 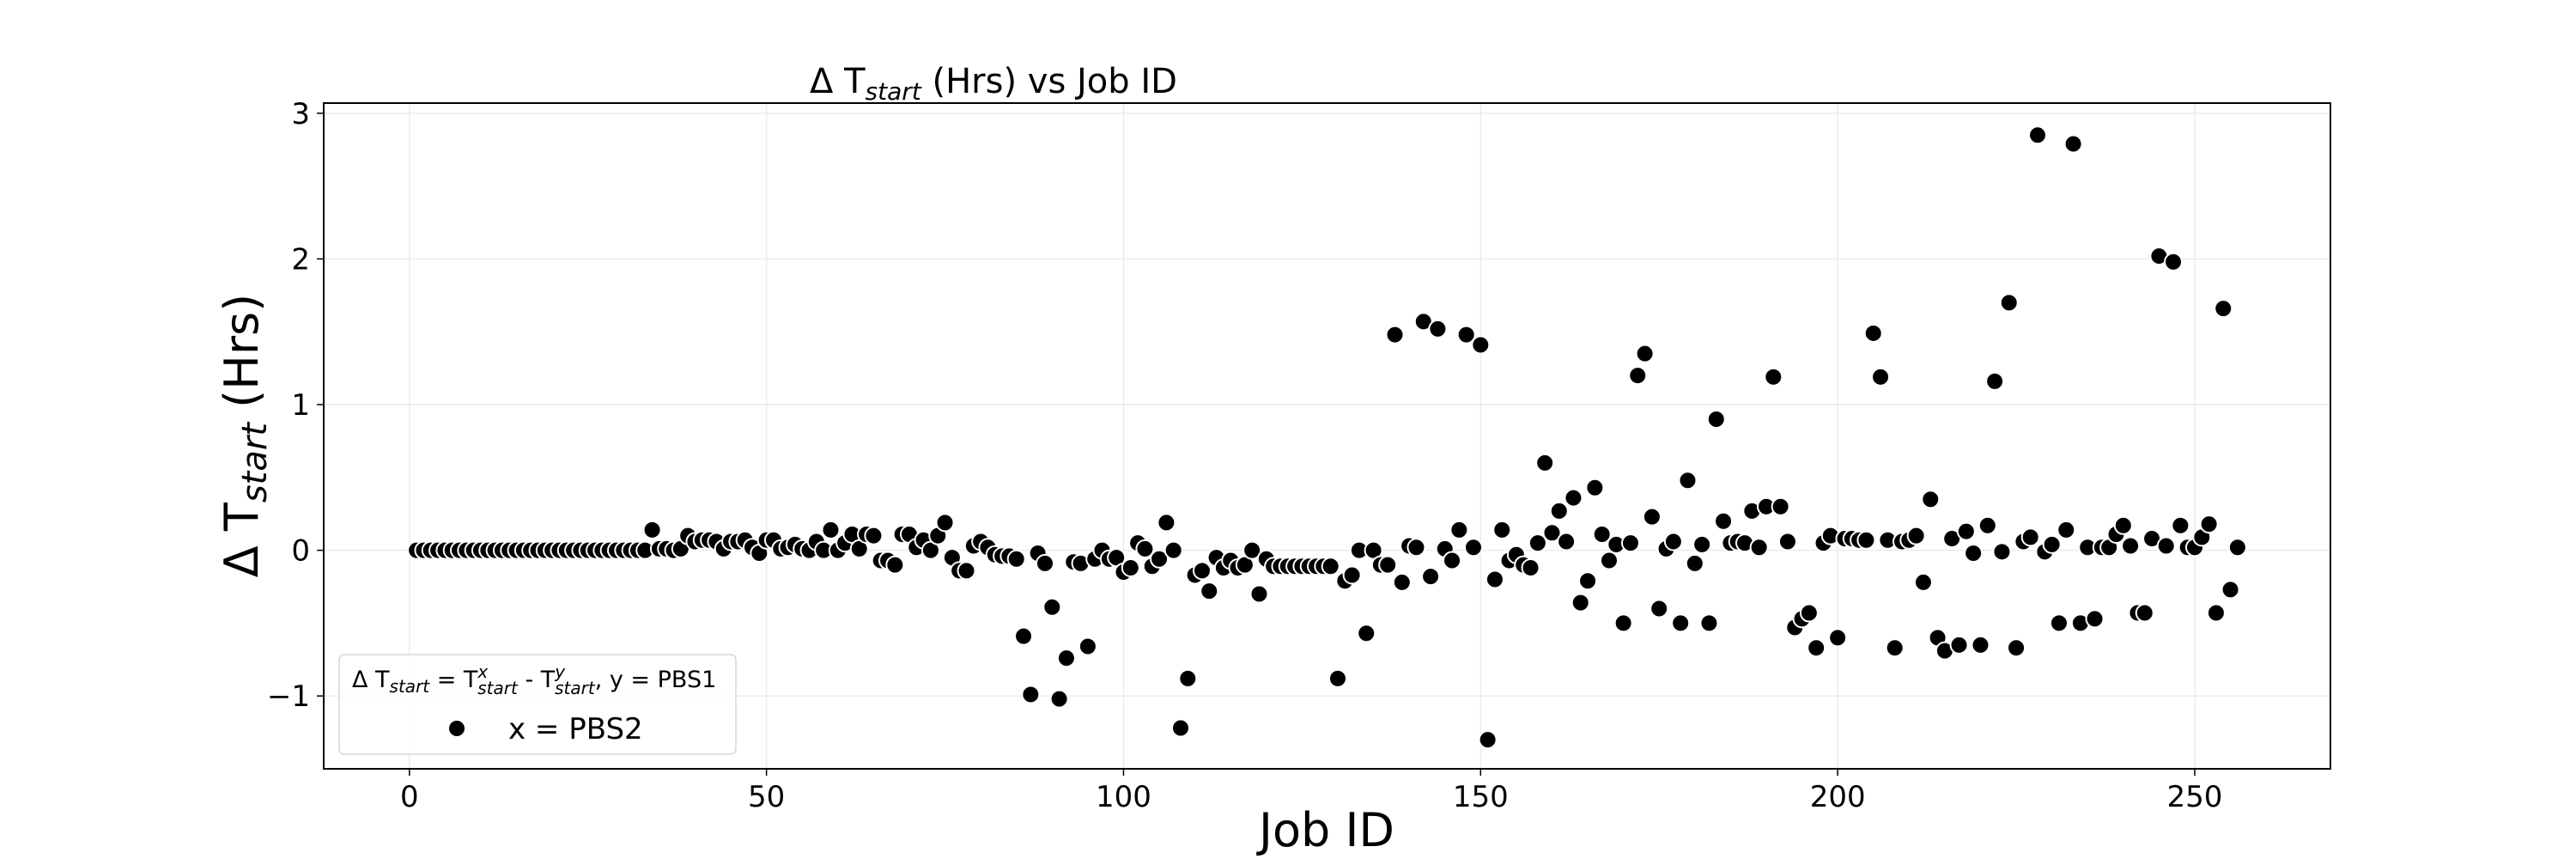 What do you see at coordinates (534, 679) in the screenshot?
I see `legend-title: Δ Tstart = Tx start - Ty start, y = PBS1` at bounding box center [534, 679].